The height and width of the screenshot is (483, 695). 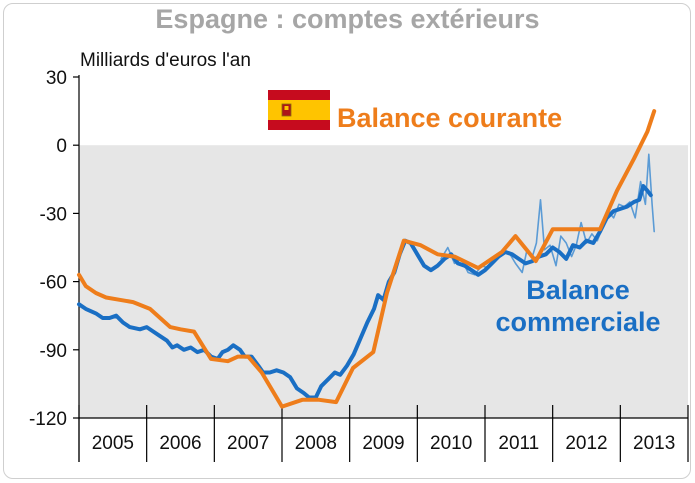 What do you see at coordinates (48, 419) in the screenshot?
I see `y-tick-label: -120` at bounding box center [48, 419].